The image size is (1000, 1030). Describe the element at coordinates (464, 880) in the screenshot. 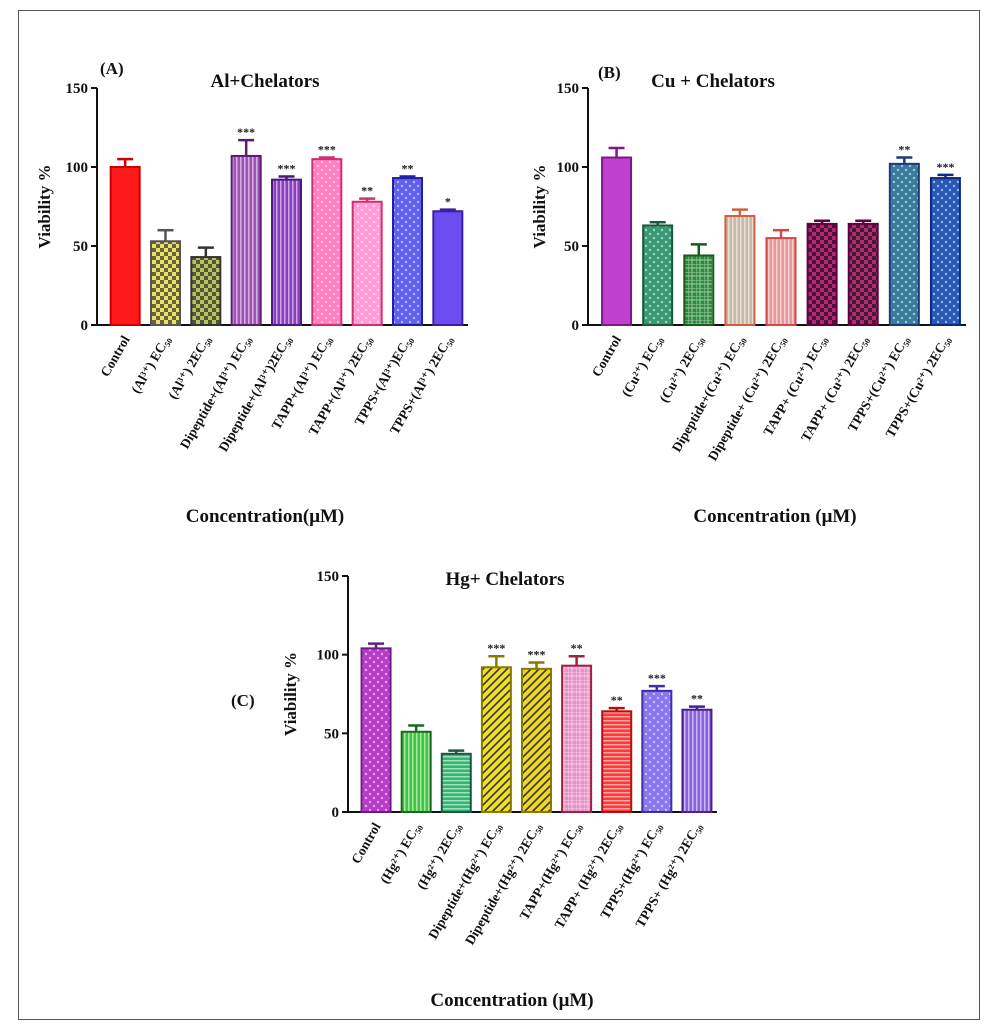

I see `category-label: Dipeptide+(Hg²⁺) EC₅₀` at that location.